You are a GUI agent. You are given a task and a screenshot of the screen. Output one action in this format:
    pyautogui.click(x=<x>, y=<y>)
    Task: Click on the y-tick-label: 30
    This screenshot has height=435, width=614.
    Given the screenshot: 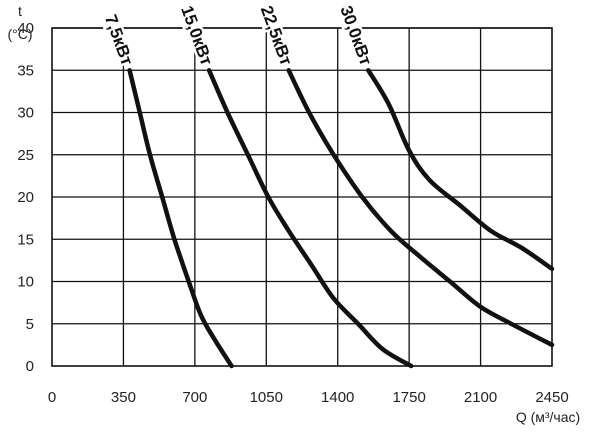 What is the action you would take?
    pyautogui.click(x=25, y=113)
    